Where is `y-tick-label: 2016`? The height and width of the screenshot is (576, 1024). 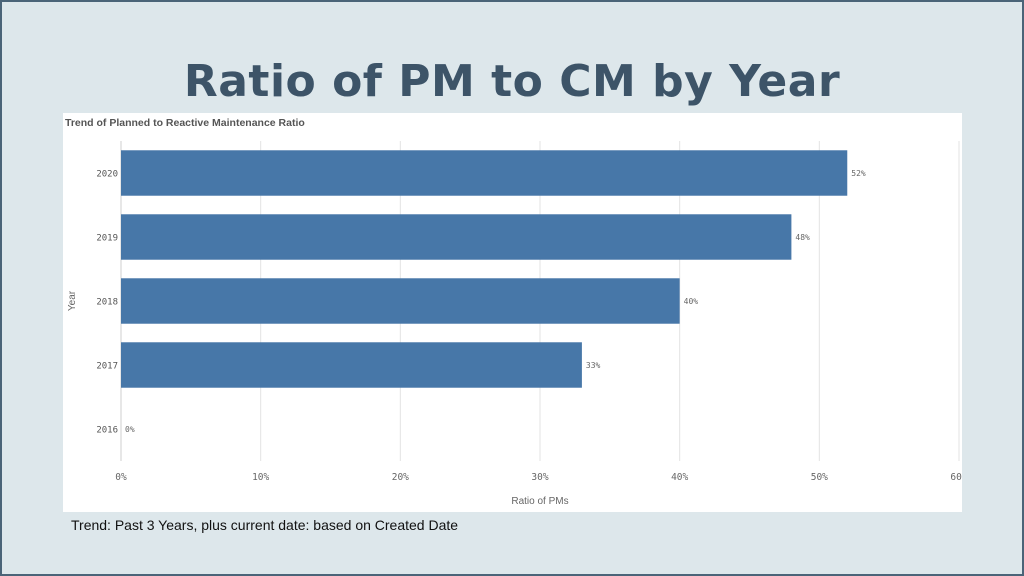
y-tick-label: 2016 is located at coordinates (107, 431).